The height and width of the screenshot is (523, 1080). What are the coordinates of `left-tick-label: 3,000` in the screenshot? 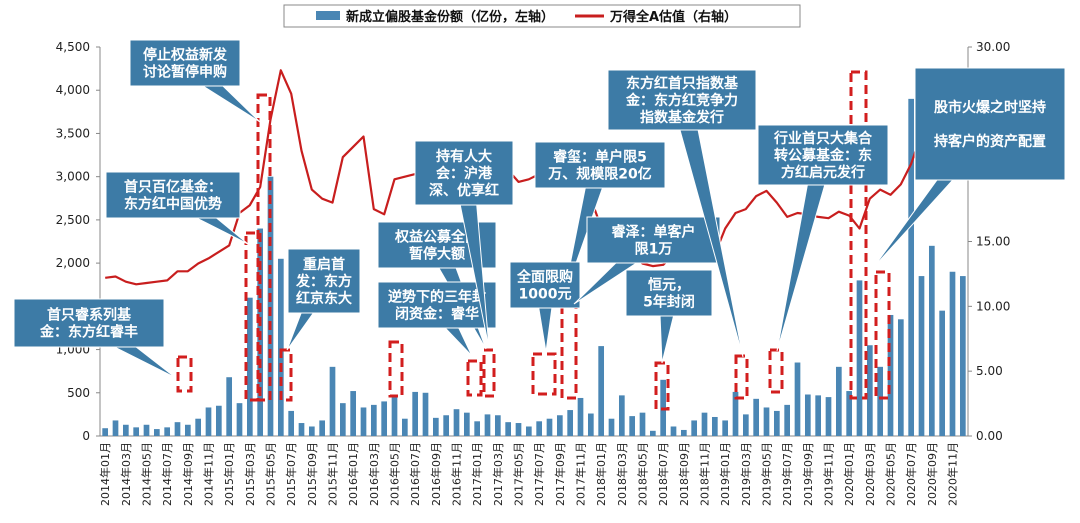 It's located at (73, 177).